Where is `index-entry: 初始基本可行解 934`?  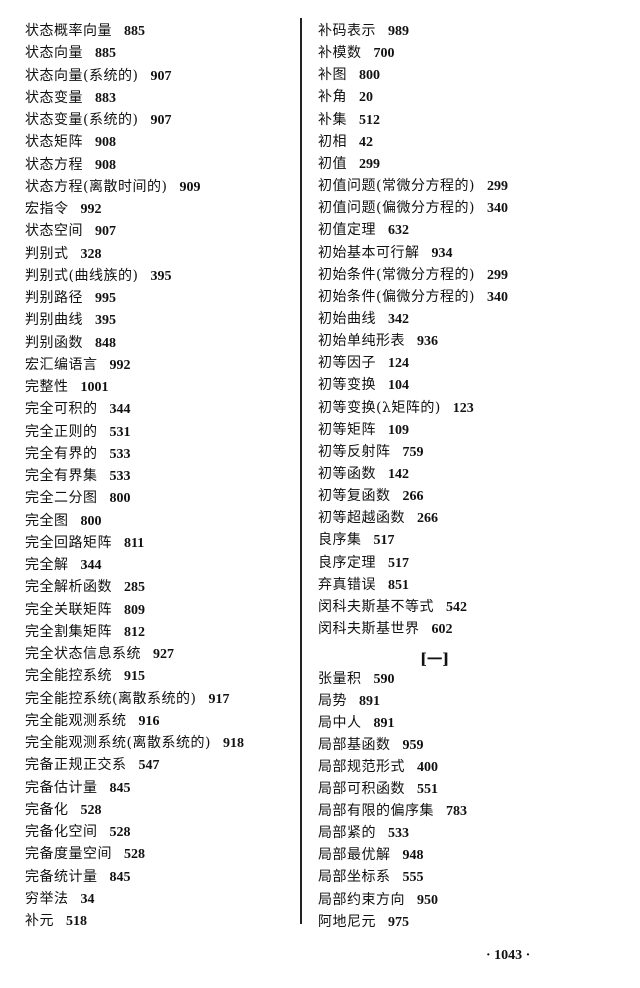
index-entry: 初始基本可行解 934 is located at coordinates (385, 253).